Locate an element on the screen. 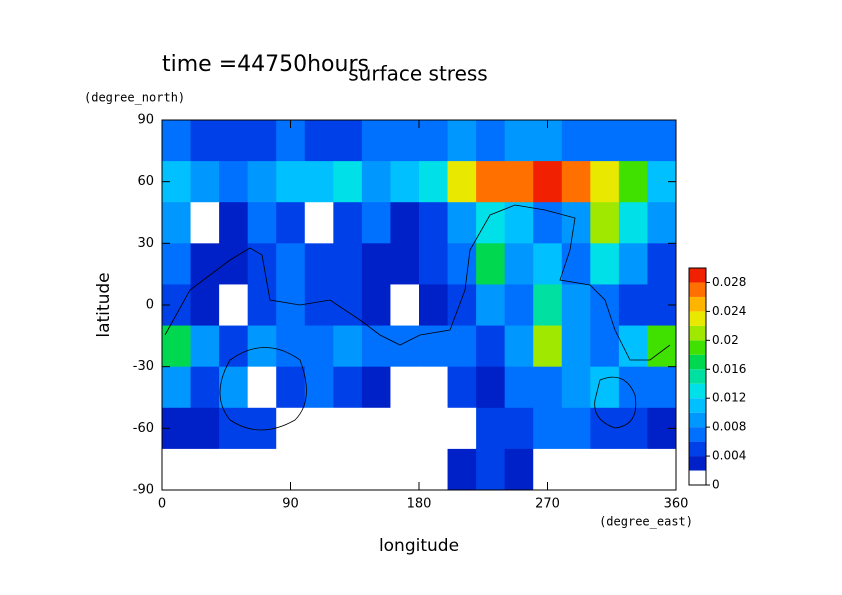 The height and width of the screenshot is (595, 842). colorbar-tick-label: 0.028 is located at coordinates (729, 282).